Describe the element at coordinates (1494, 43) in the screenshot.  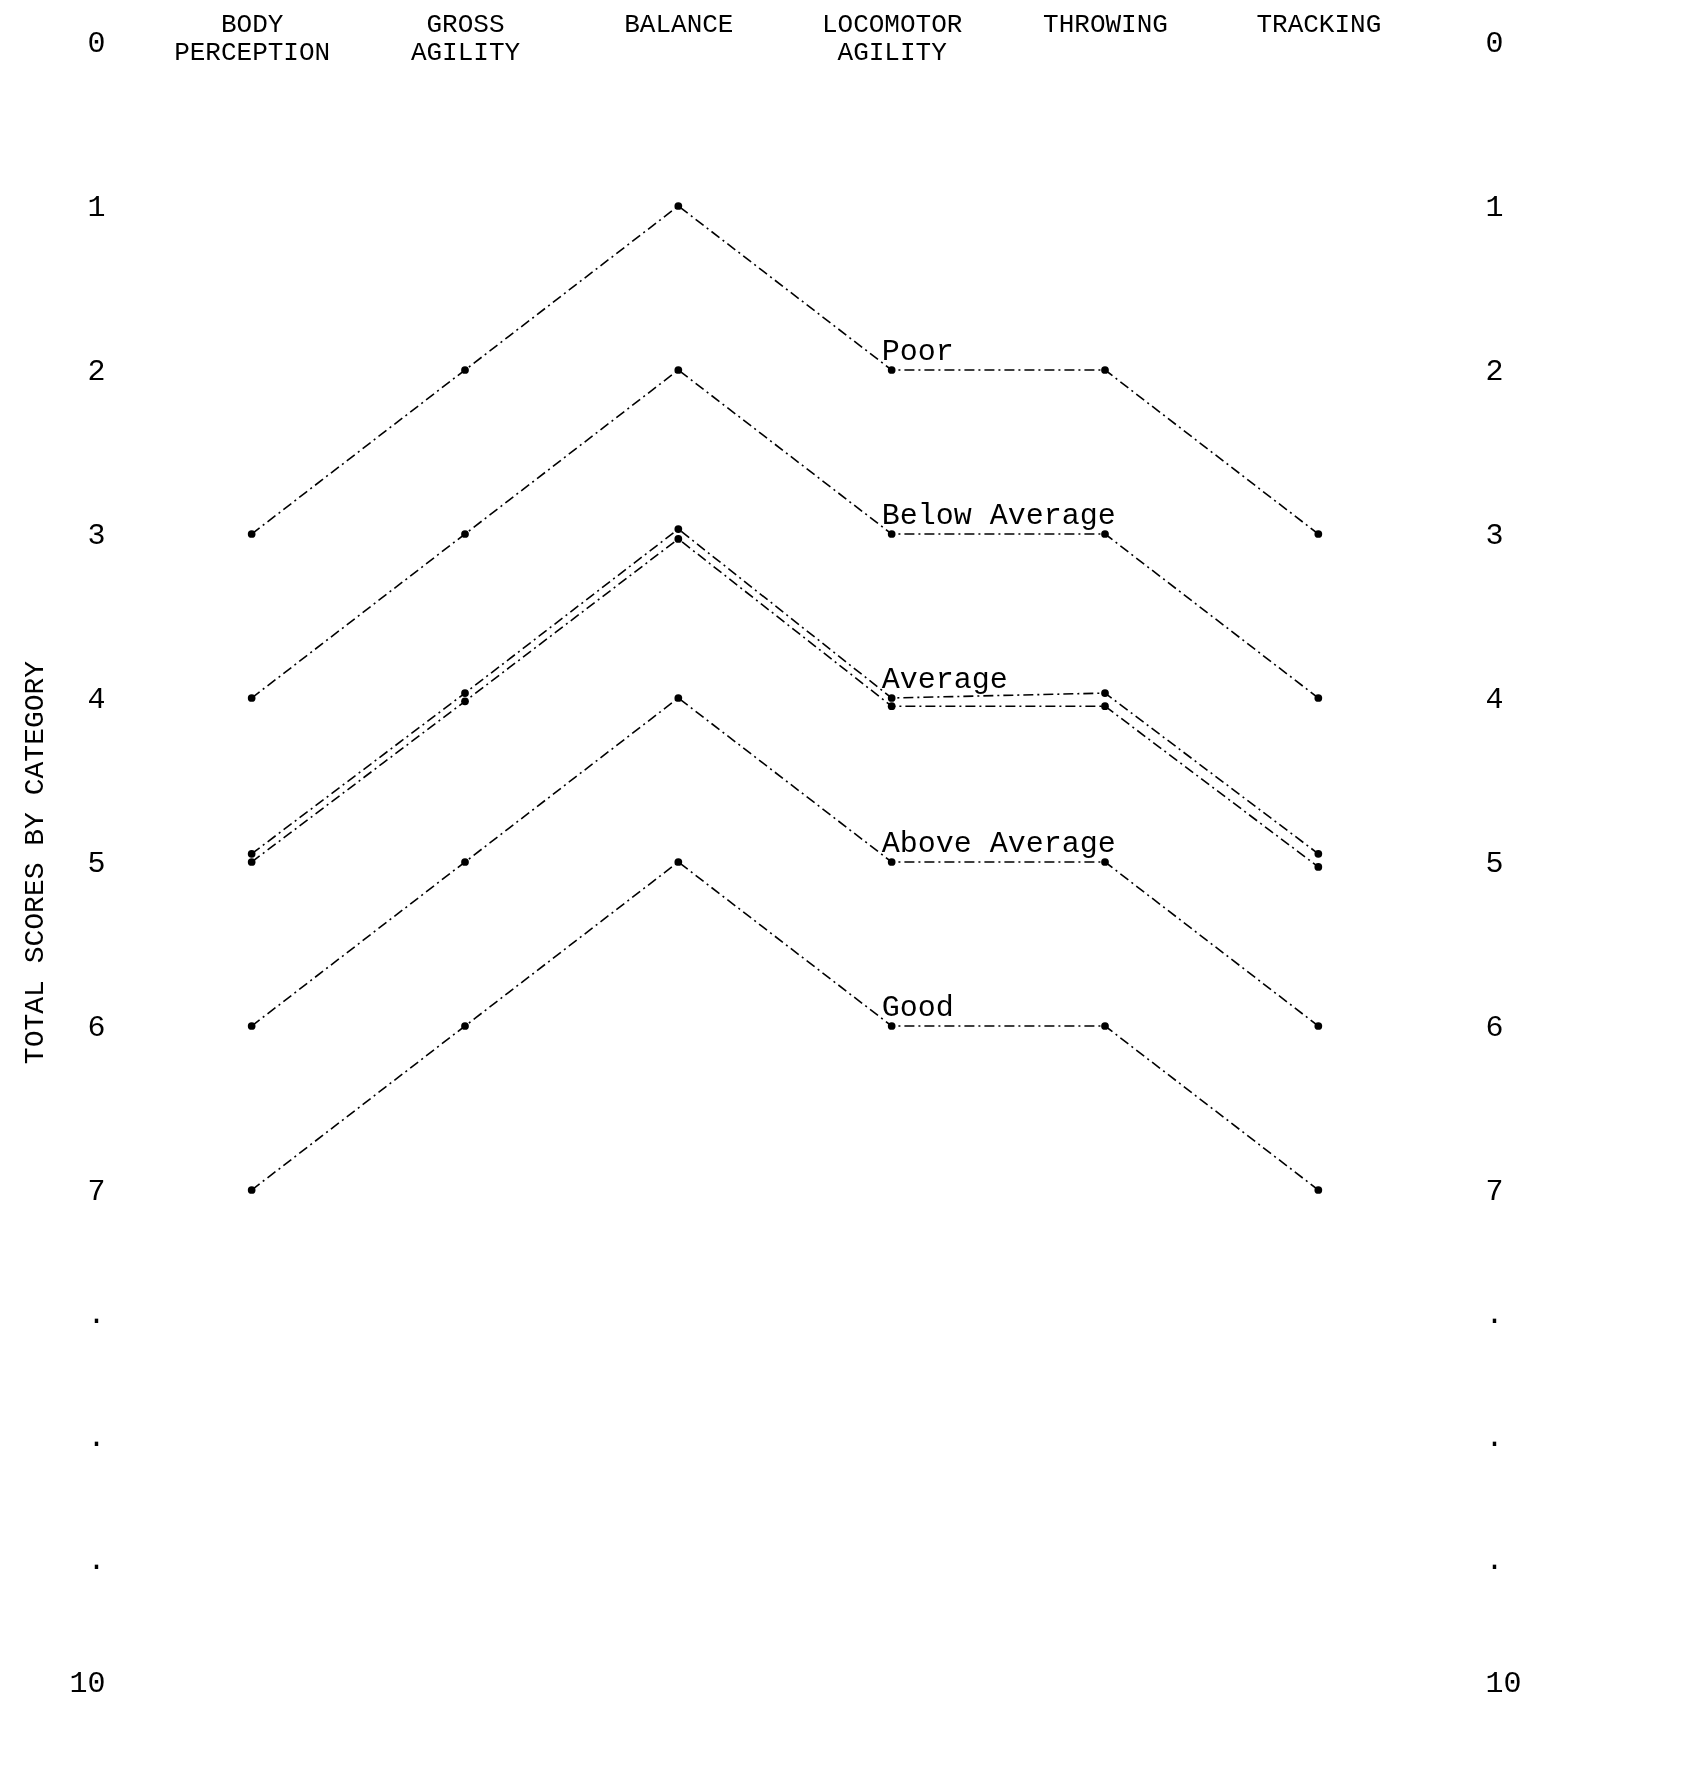
I see `y2-tick-label: 0` at that location.